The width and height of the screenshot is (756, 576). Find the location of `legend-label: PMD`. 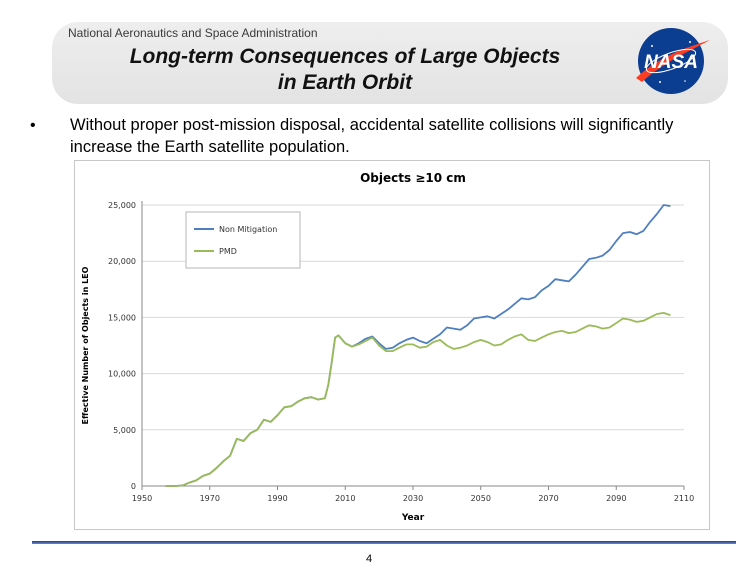

legend-label: PMD is located at coordinates (228, 251).